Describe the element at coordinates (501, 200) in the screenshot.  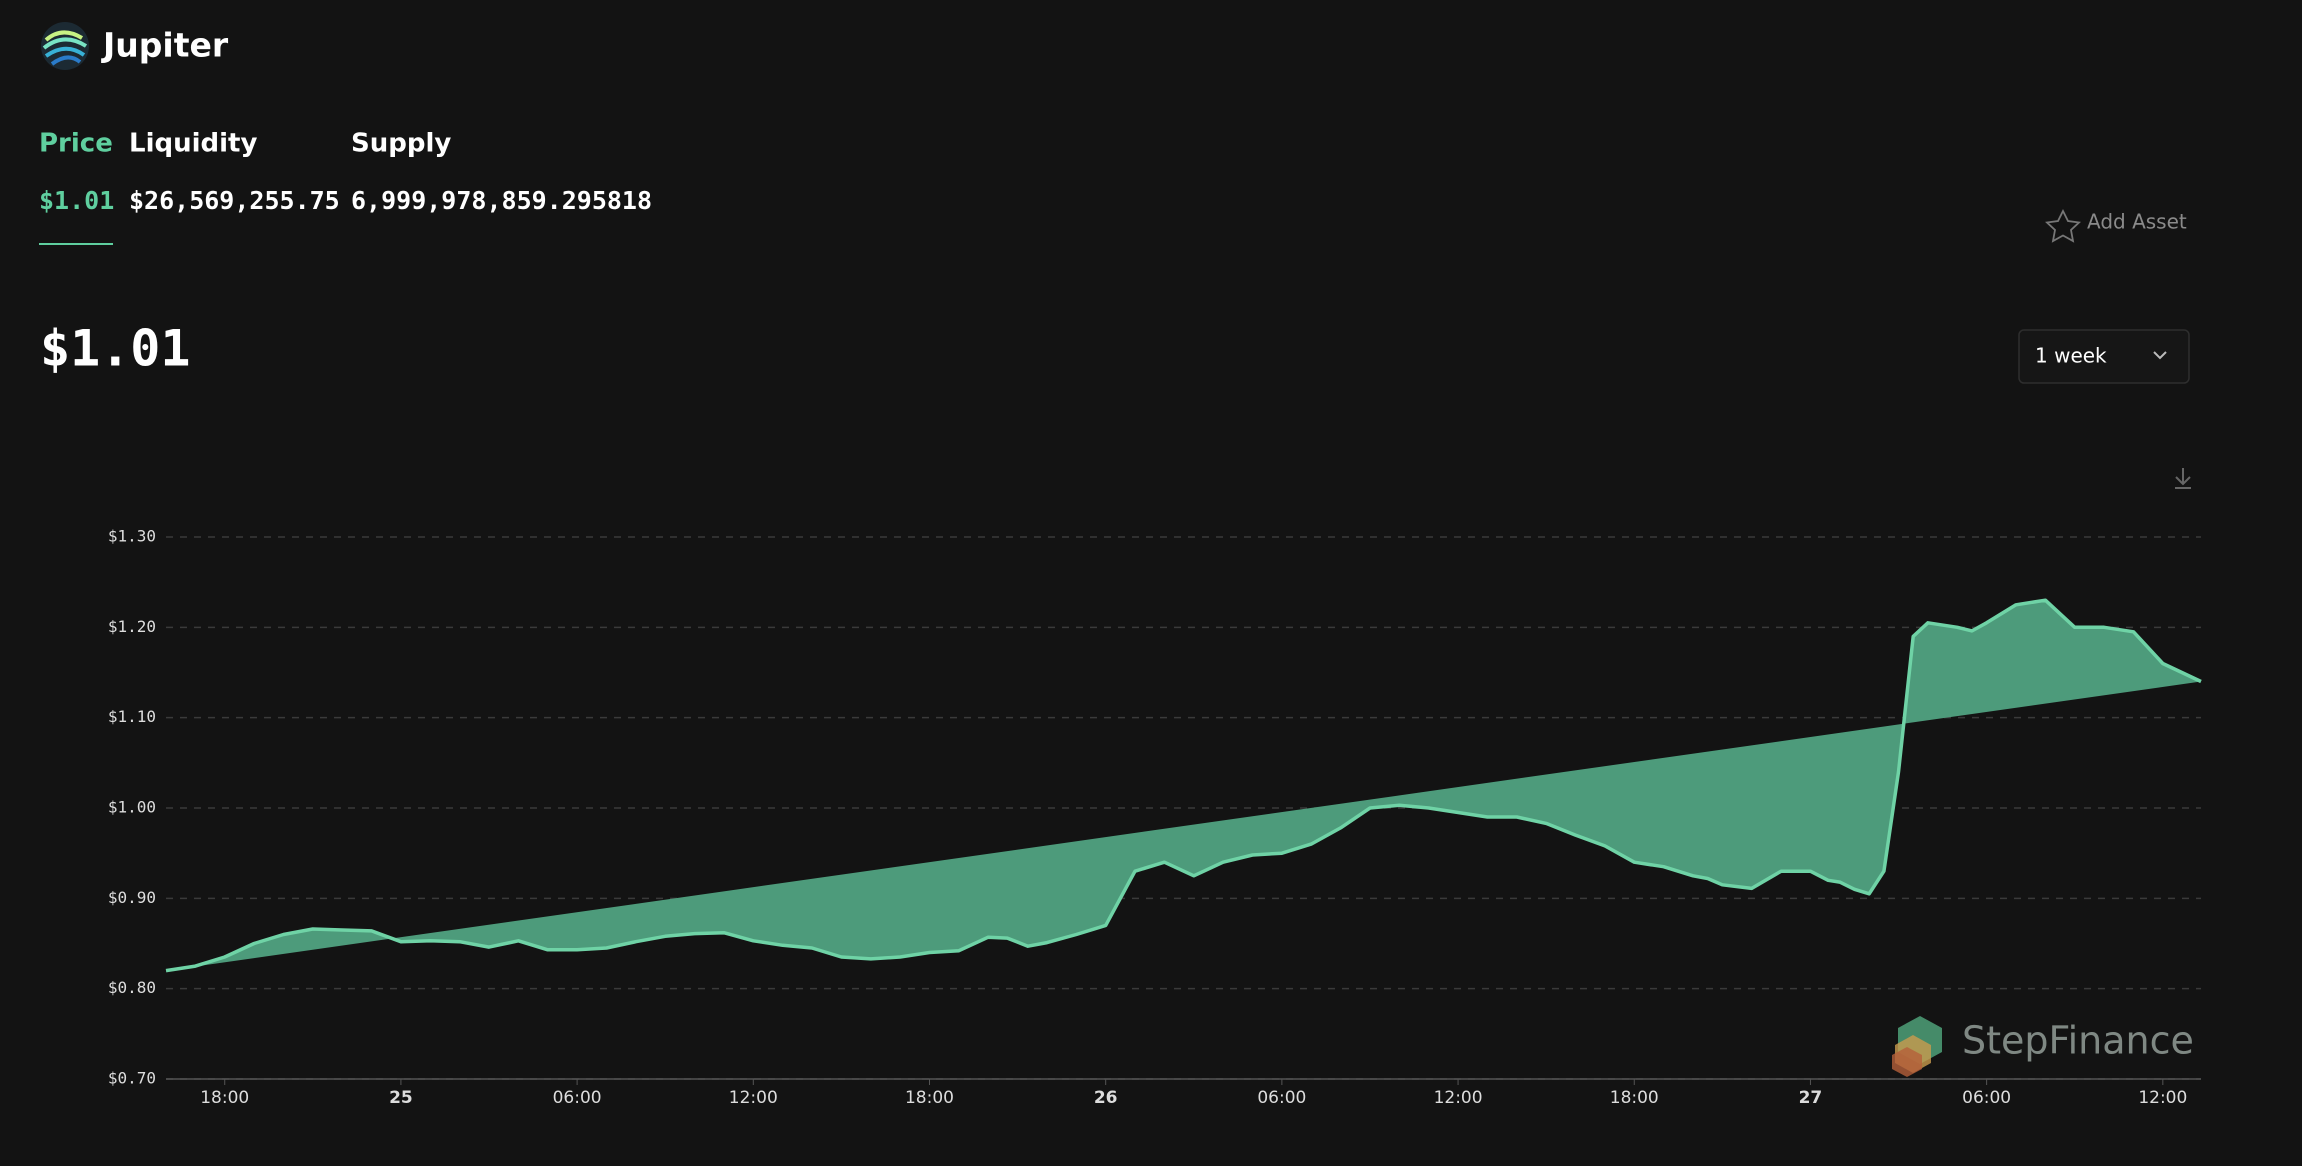
I see `tab-value: 6,999,978,859.295818` at that location.